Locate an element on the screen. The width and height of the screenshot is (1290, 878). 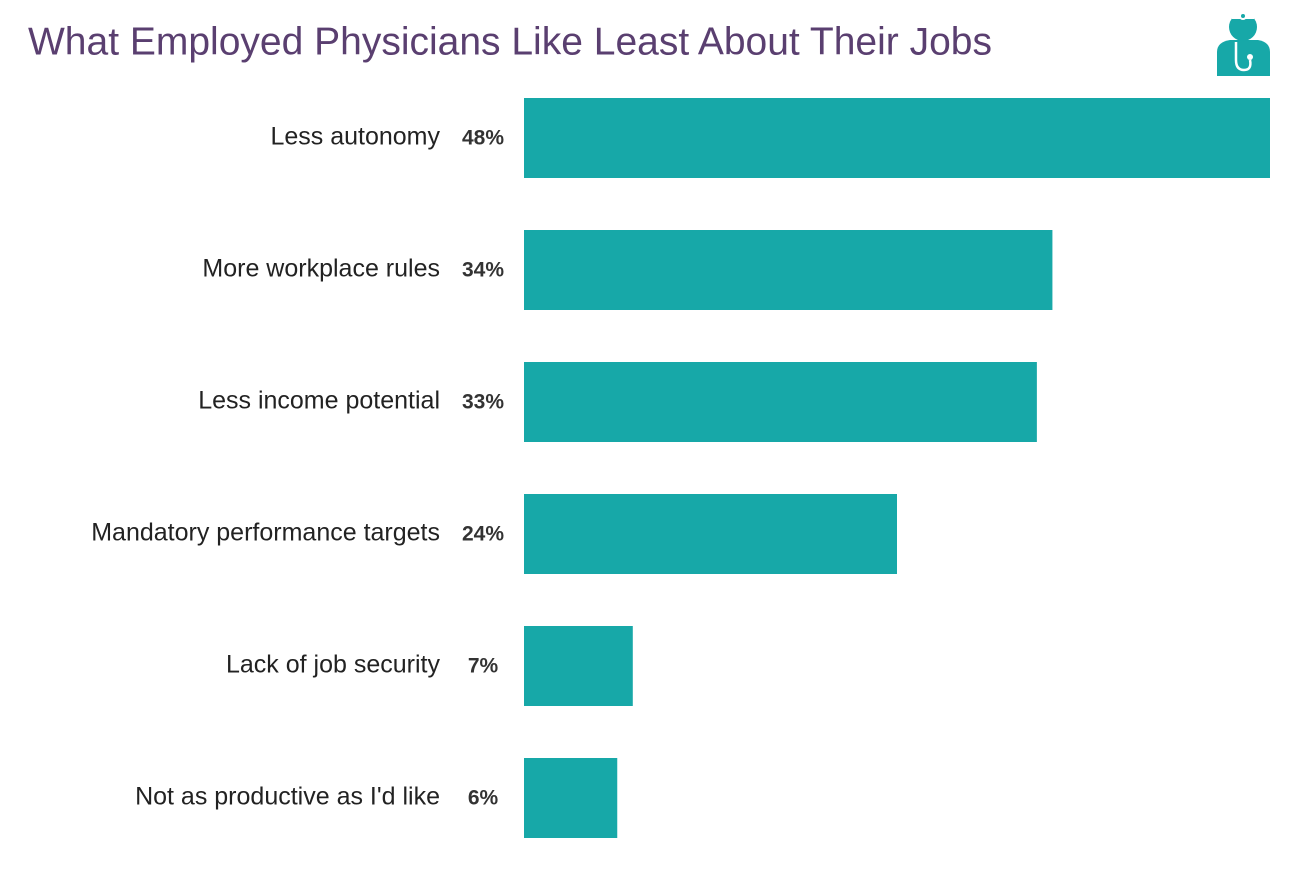
value-label: 6% is located at coordinates (483, 798).